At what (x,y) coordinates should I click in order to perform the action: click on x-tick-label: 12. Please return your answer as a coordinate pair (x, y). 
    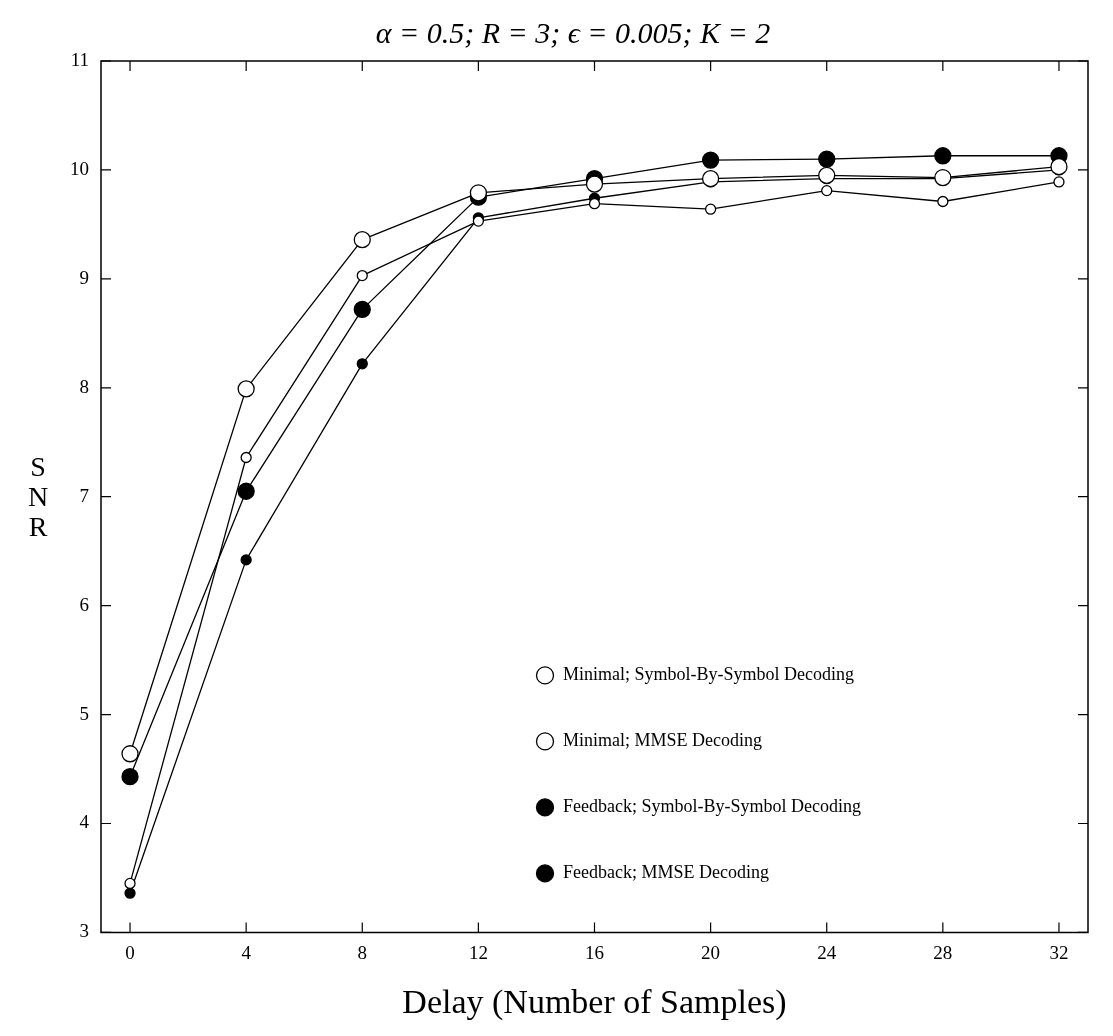
    Looking at the image, I should click on (478, 952).